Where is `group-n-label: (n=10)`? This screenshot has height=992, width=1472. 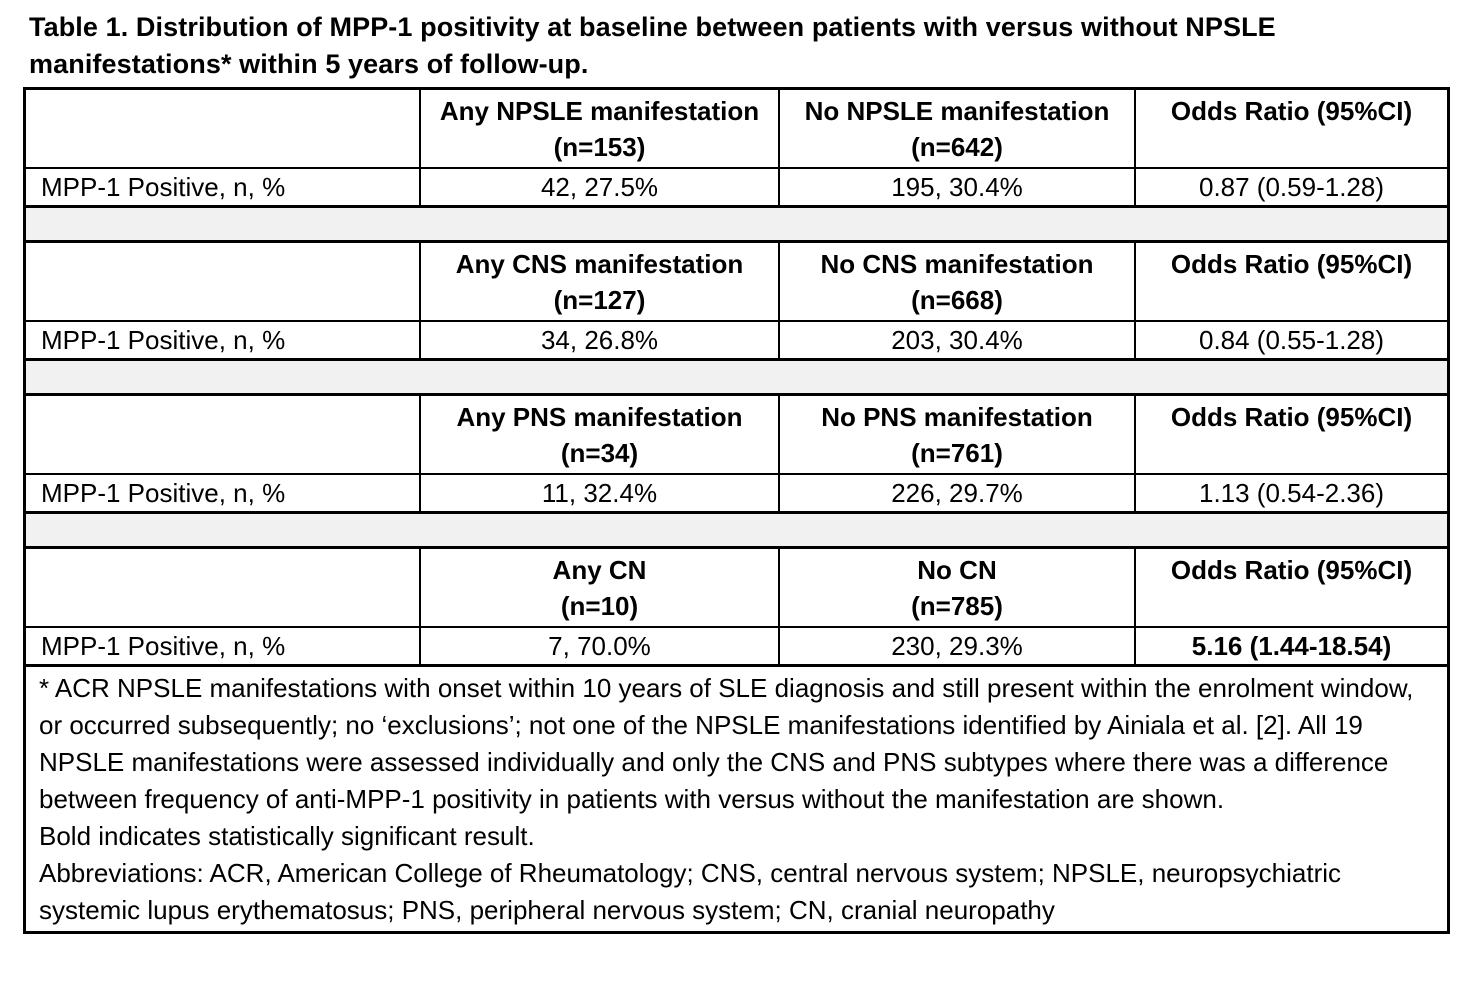 group-n-label: (n=10) is located at coordinates (599, 606).